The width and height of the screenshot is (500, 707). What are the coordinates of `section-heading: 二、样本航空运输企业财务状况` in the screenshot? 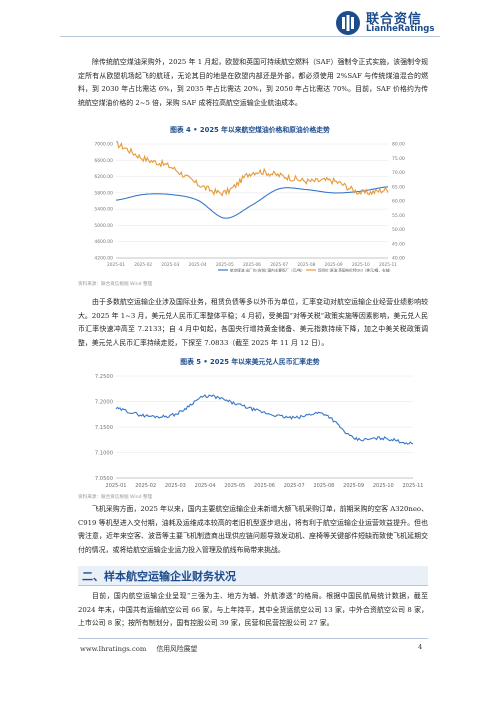 It's located at (253, 576).